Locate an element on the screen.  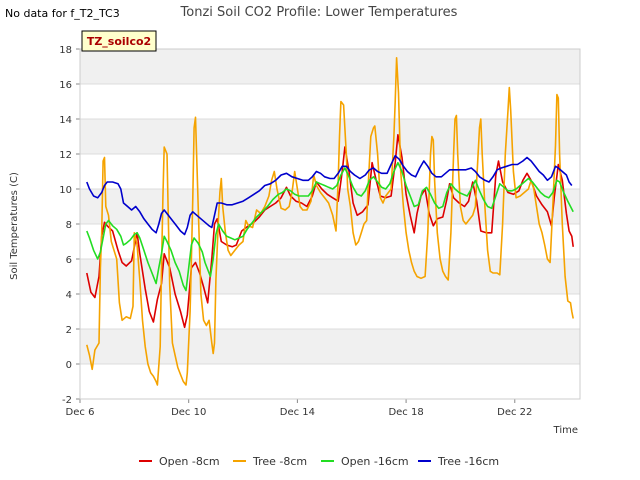
annotation-label: TZ_soilco2 is located at coordinates (119, 41).